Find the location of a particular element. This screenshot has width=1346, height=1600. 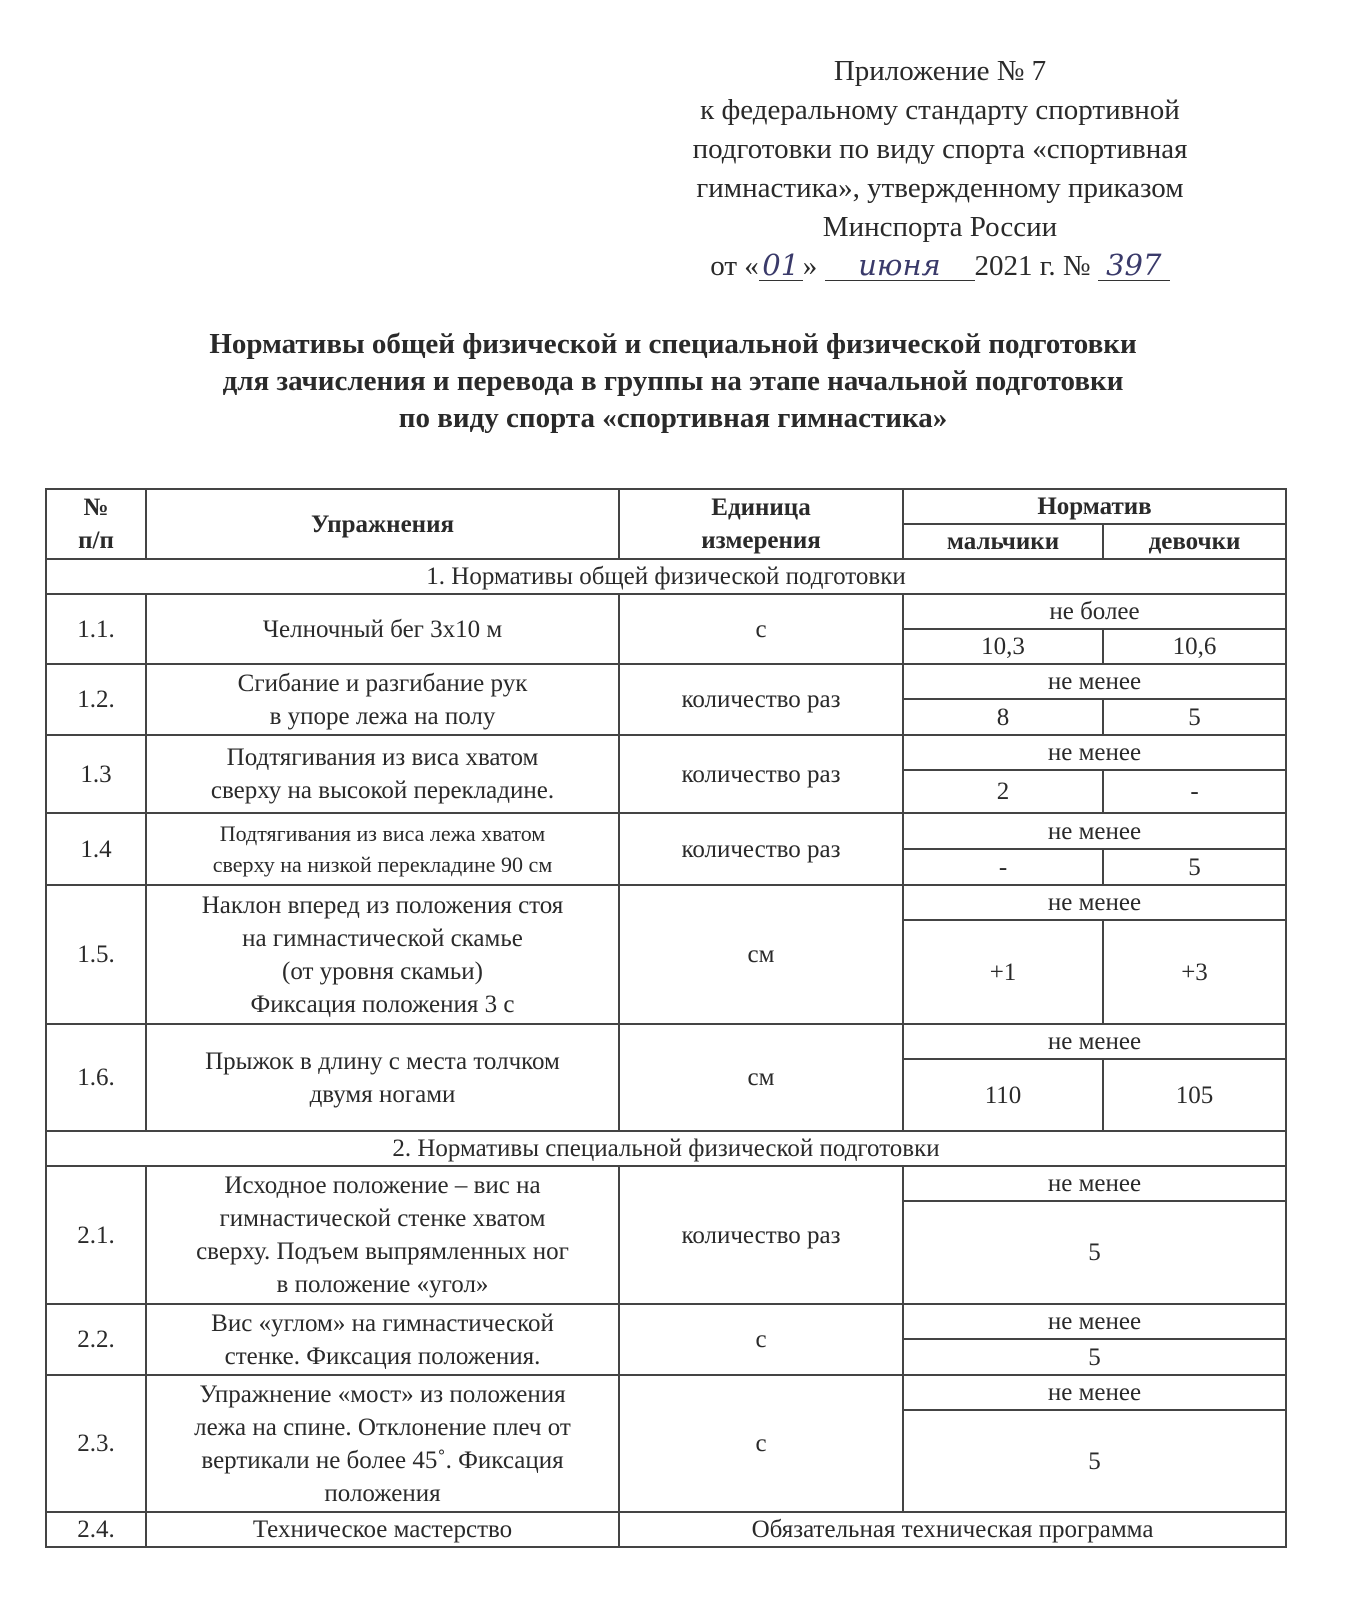

row-number: 1.3 is located at coordinates (96, 774).